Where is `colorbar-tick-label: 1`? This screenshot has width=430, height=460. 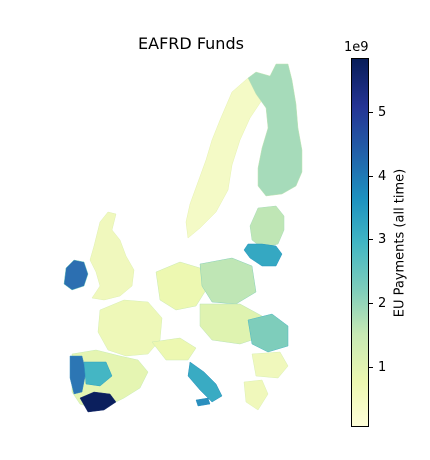
colorbar-tick-label: 1 is located at coordinates (382, 367).